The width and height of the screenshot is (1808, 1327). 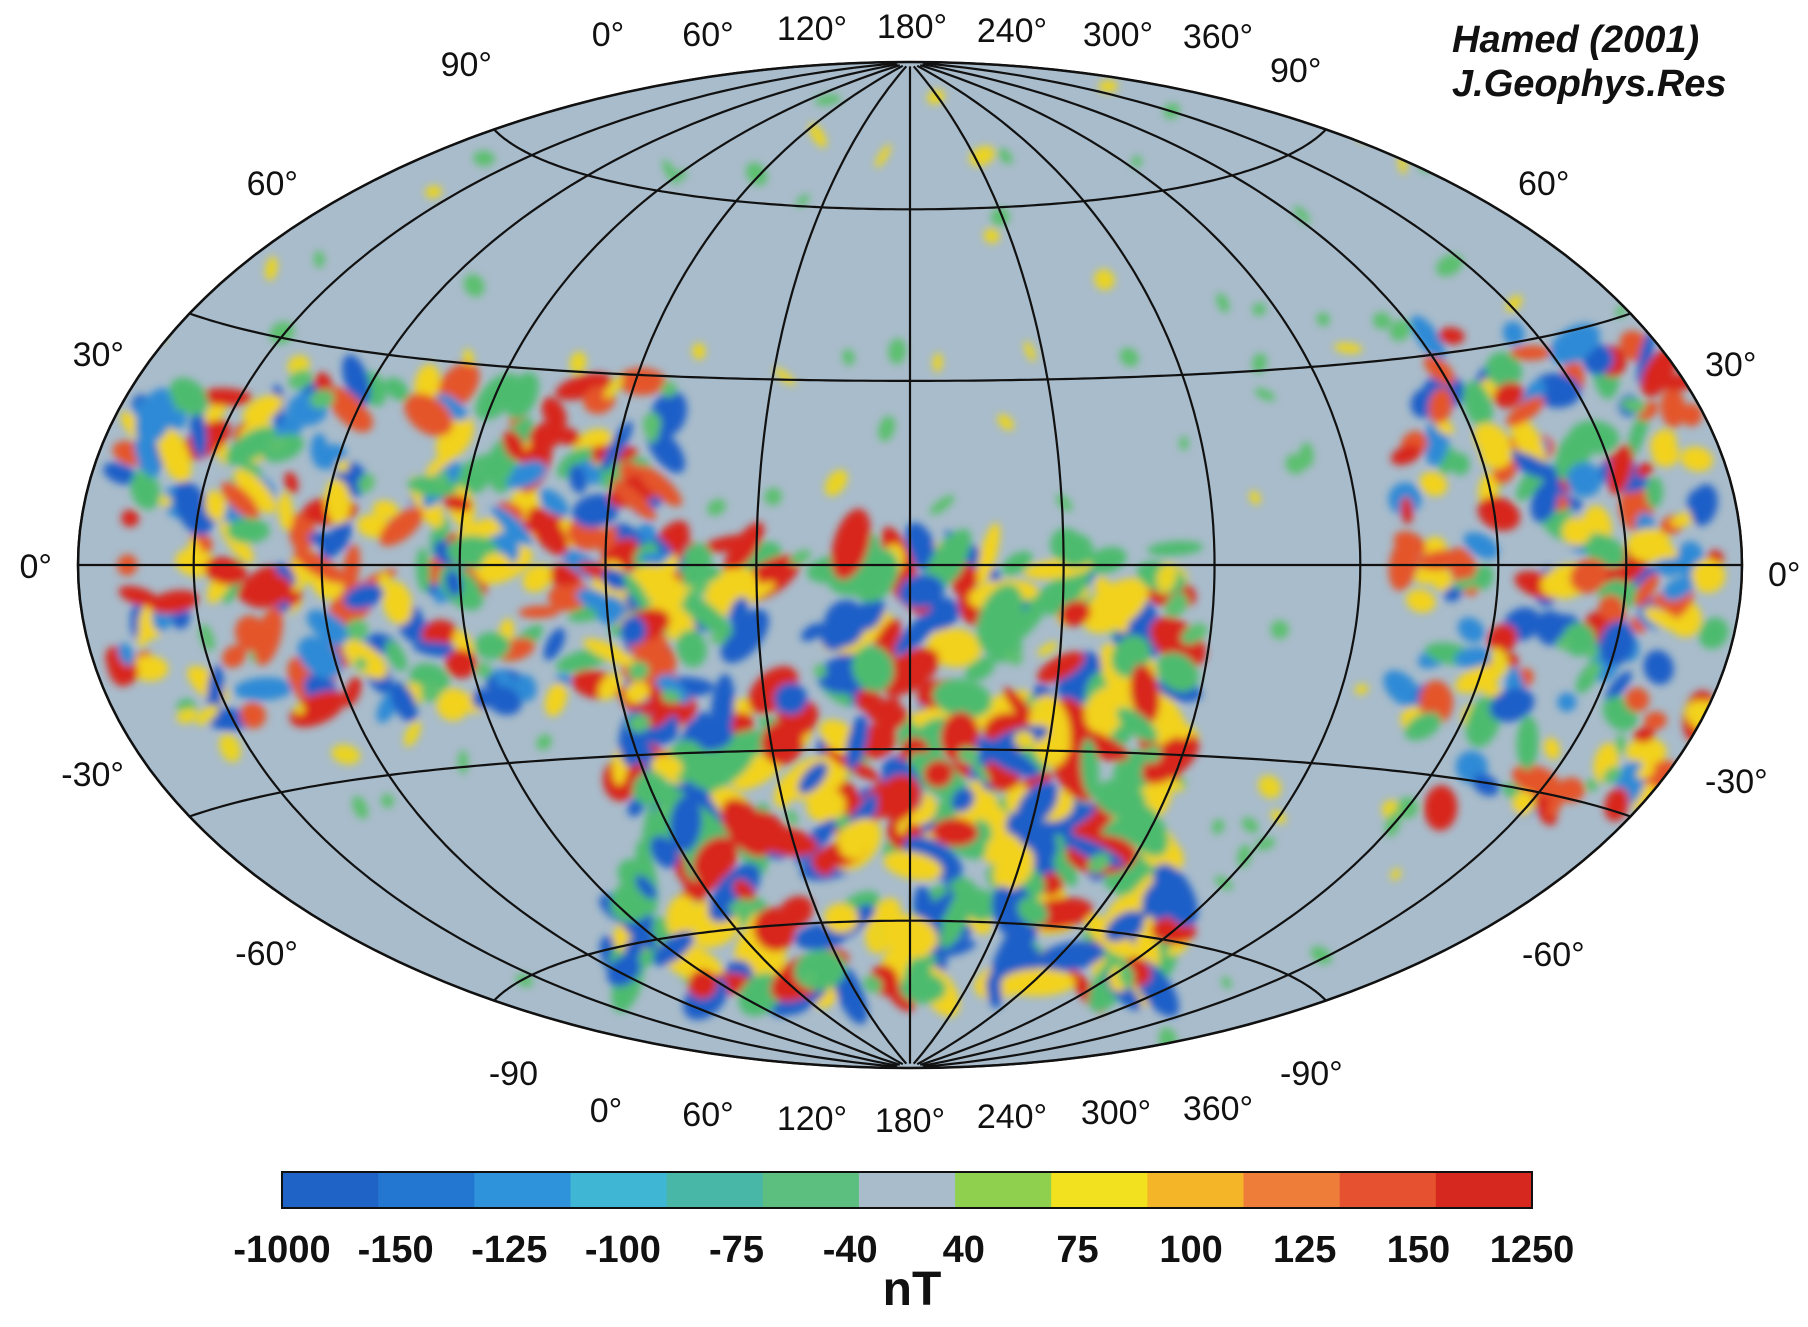 I want to click on colorbar-tick-label: -1000, so click(x=281, y=1250).